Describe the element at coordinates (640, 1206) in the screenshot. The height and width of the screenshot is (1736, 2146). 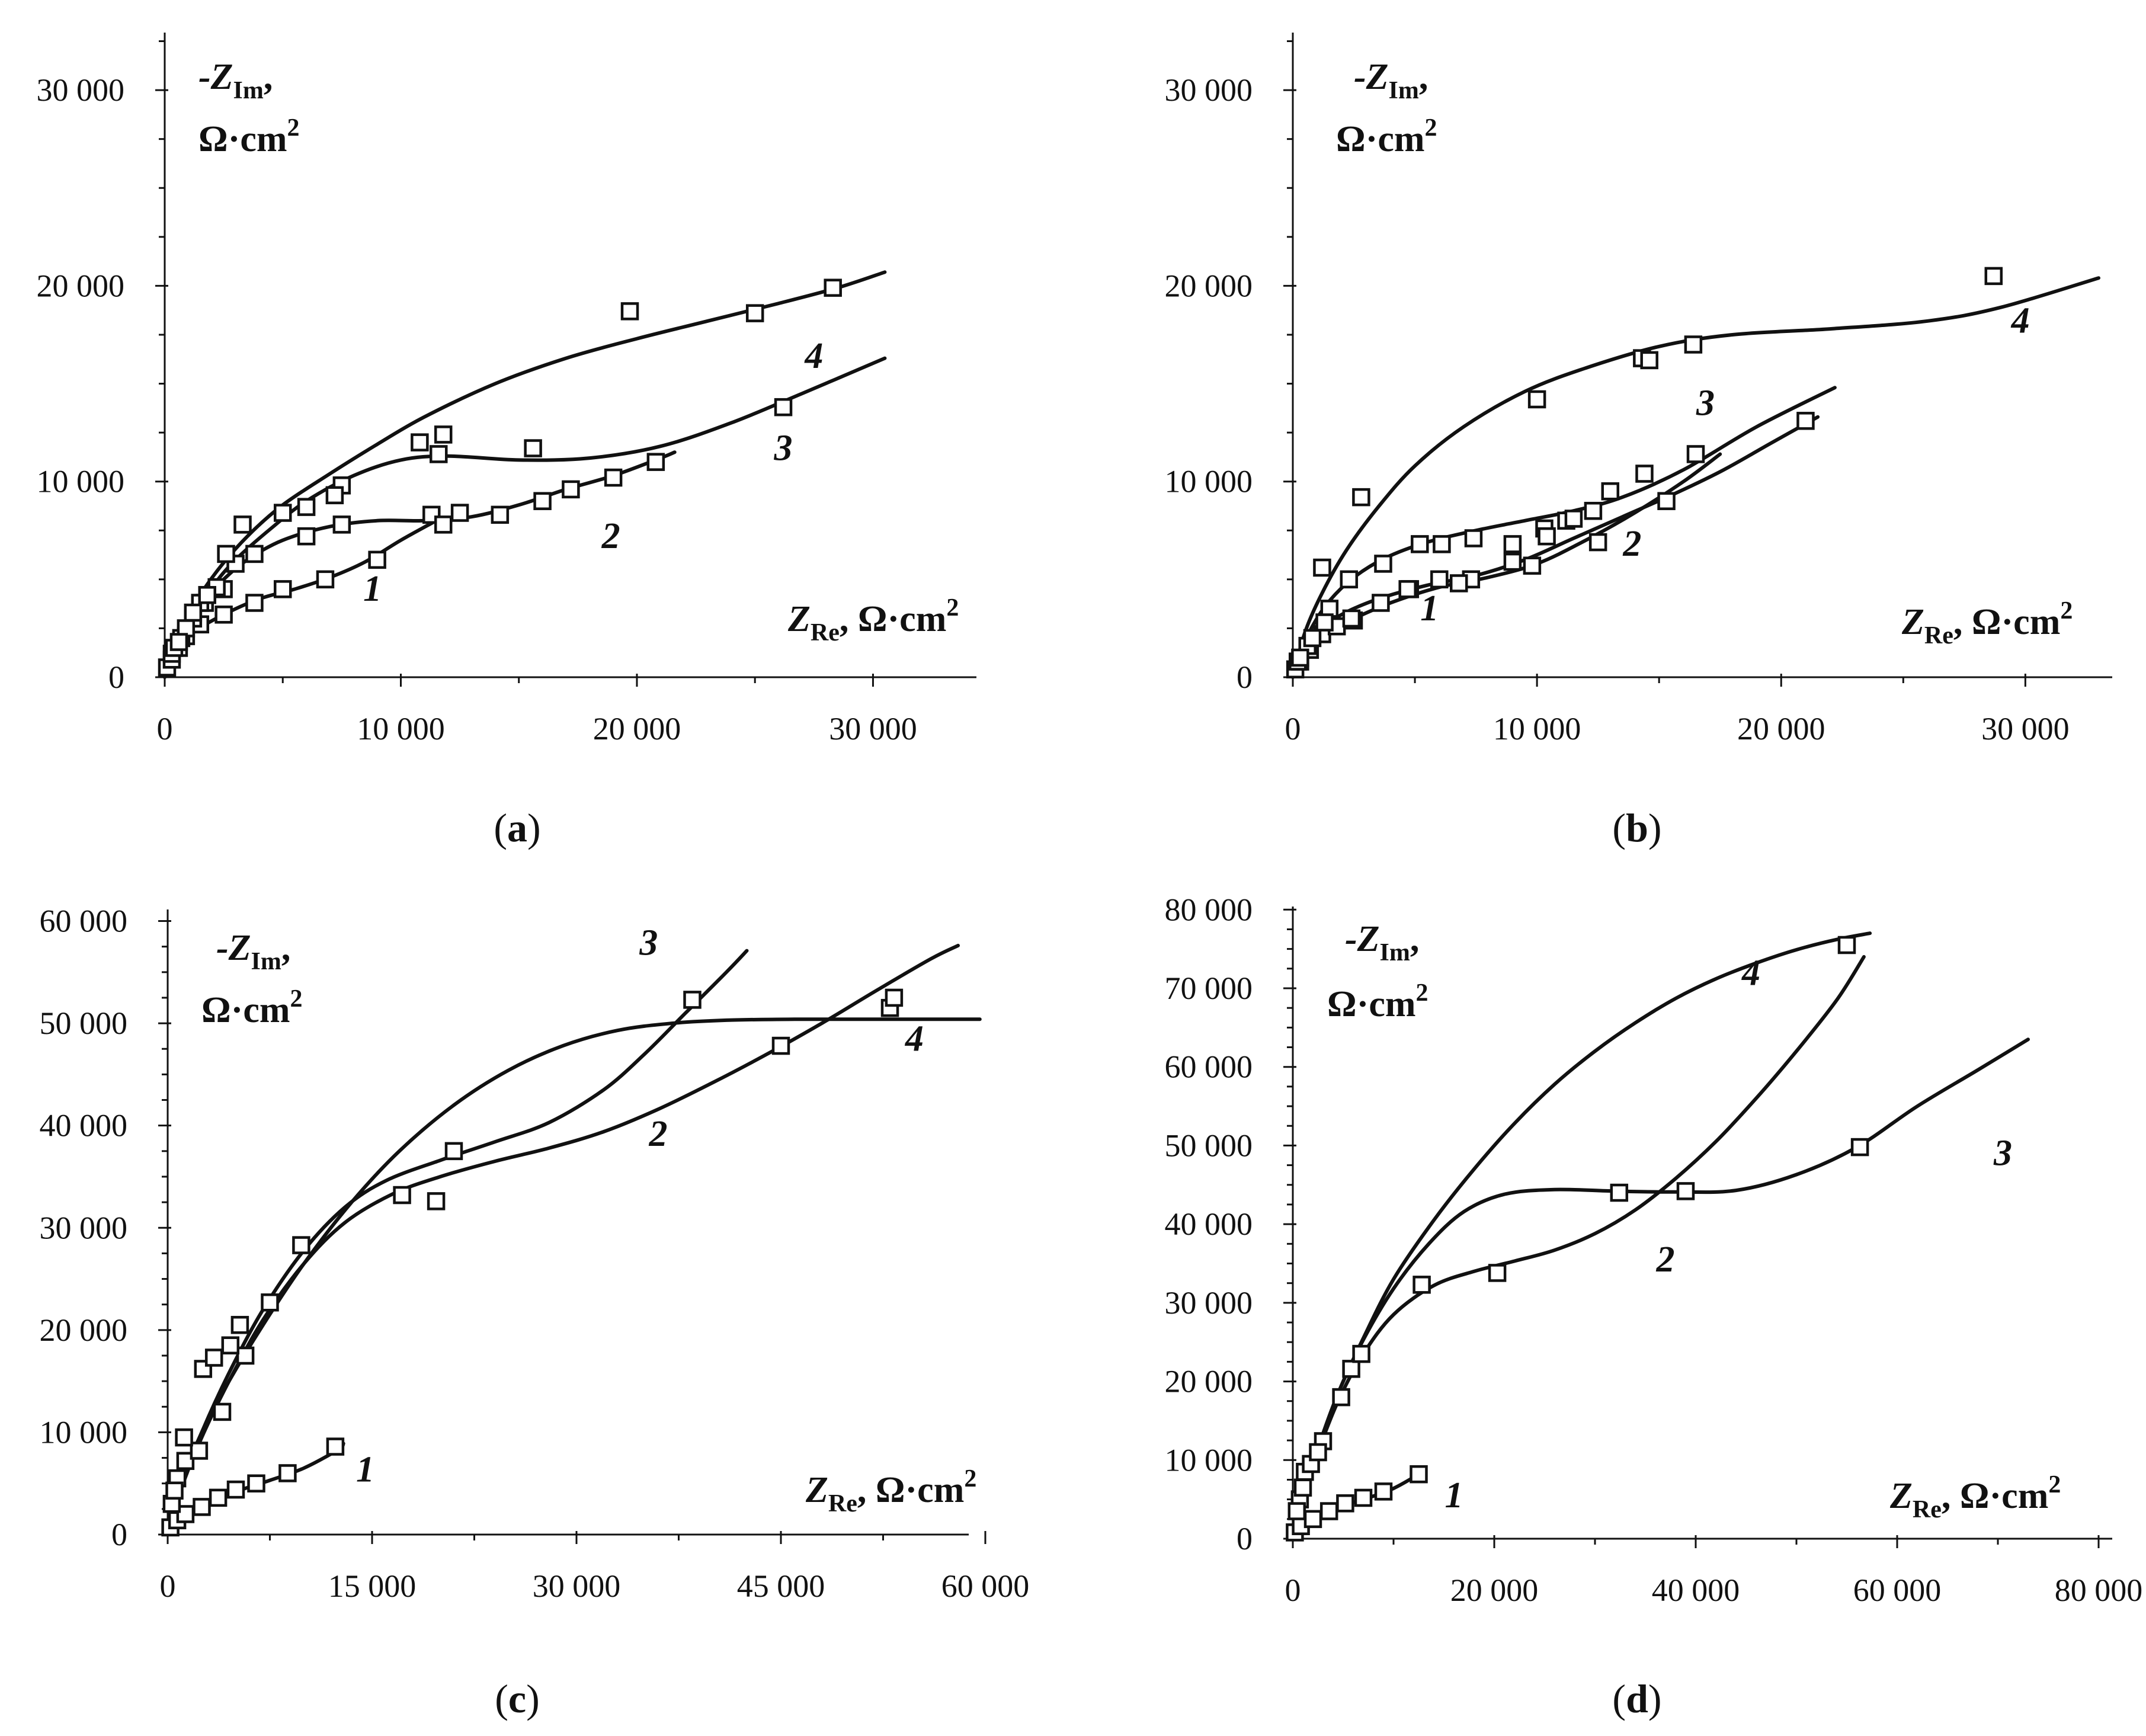
I see `panel-c-curve-labels: 1 2 3 4` at that location.